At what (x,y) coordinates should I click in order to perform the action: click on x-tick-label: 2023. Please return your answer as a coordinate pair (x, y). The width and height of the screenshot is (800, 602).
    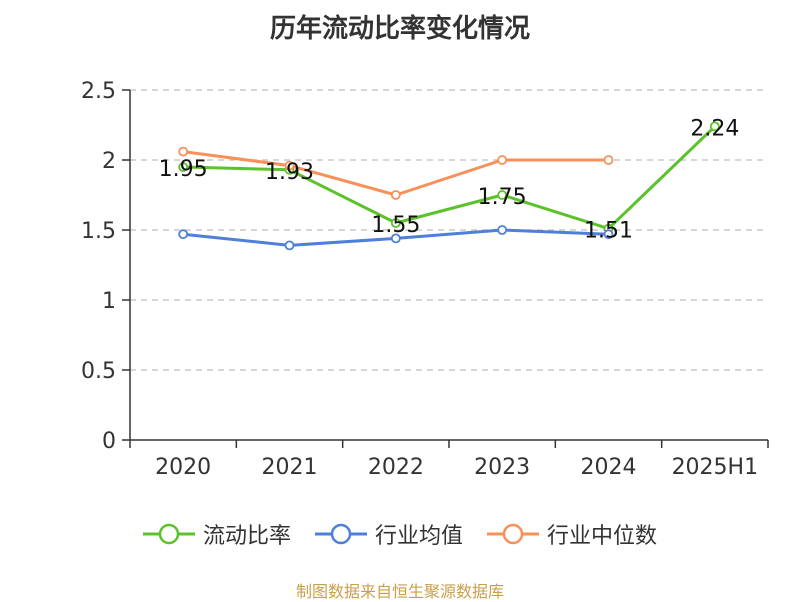
    Looking at the image, I should click on (502, 467).